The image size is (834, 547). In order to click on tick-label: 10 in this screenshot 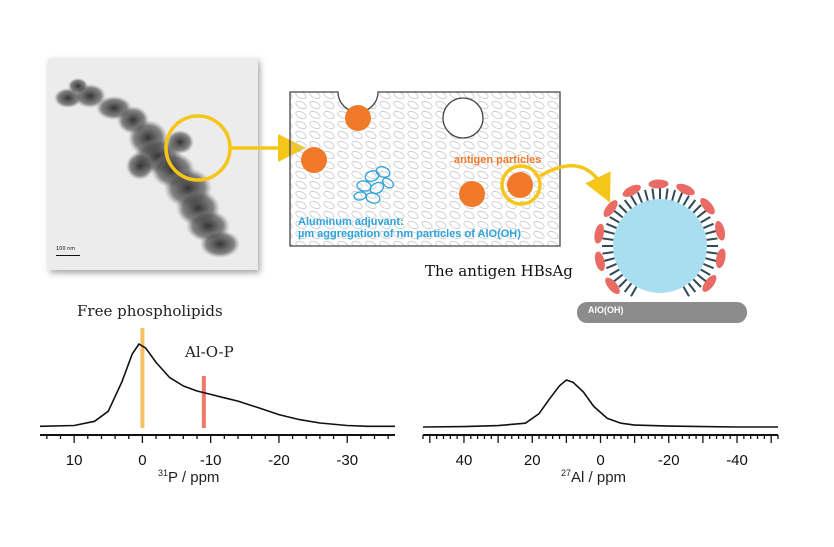, I will do `click(74, 460)`.